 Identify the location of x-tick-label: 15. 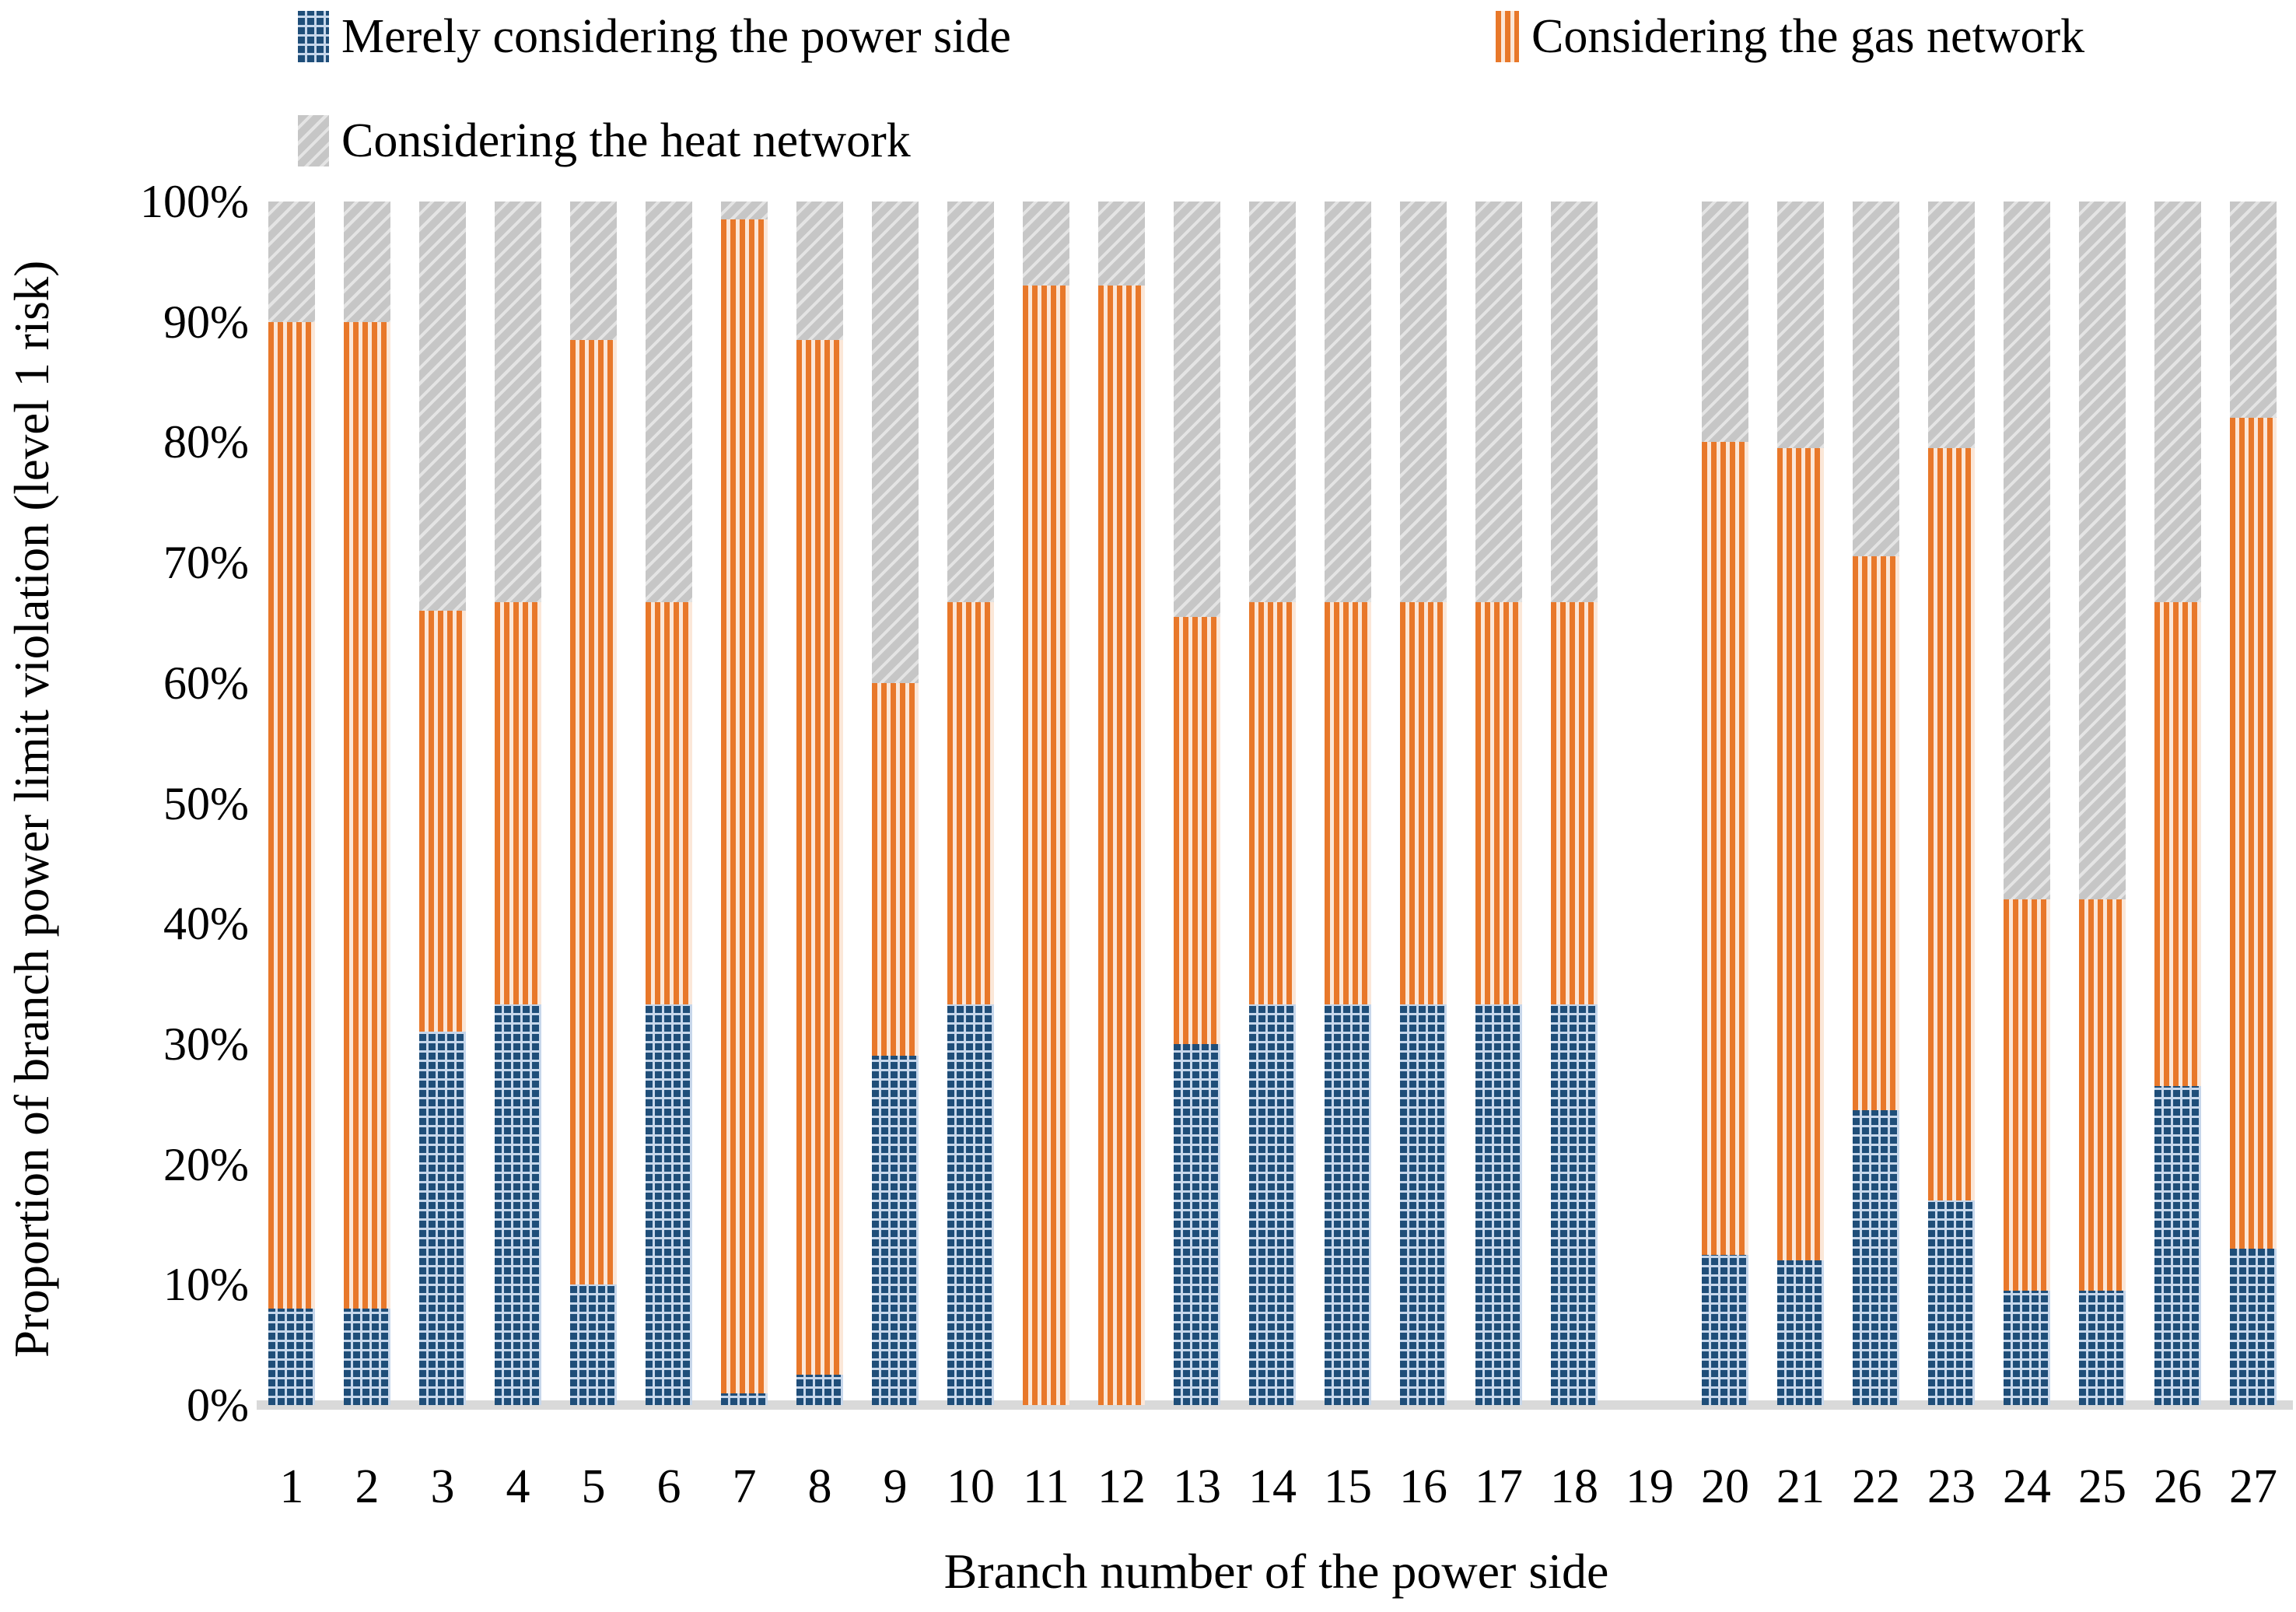
(1348, 1486).